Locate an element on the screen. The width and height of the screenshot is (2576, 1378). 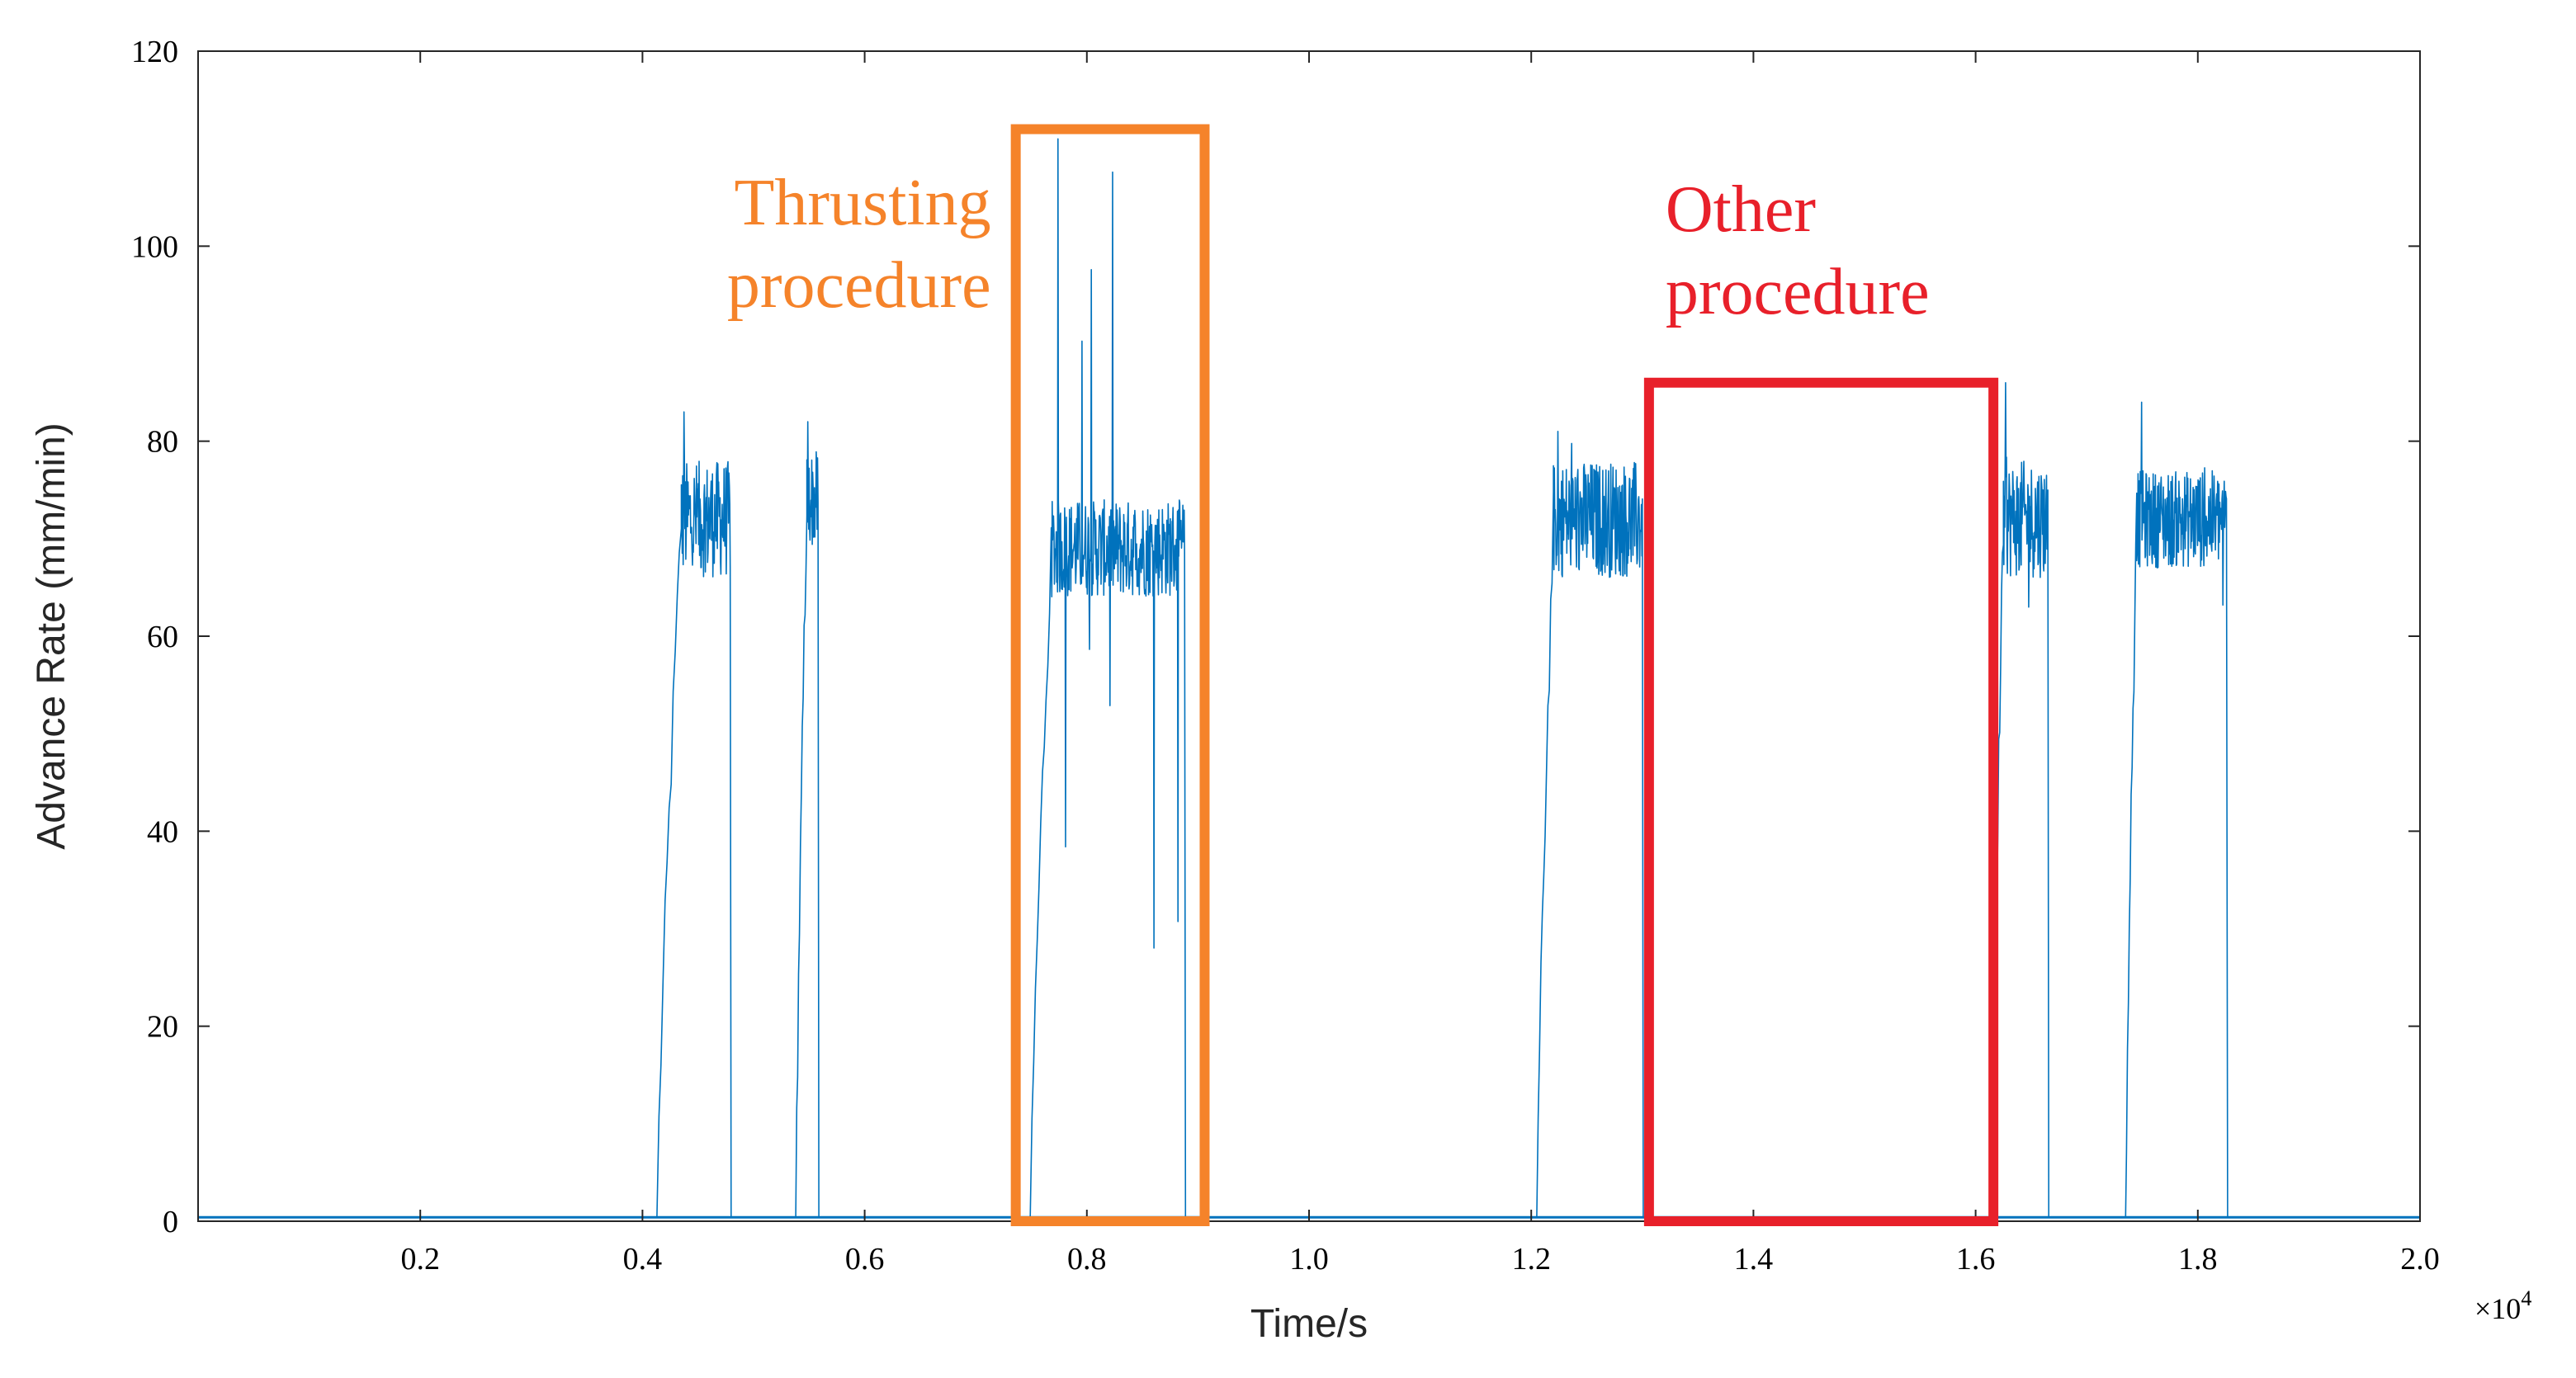
x-axis-label: Time/s is located at coordinates (1309, 1324).